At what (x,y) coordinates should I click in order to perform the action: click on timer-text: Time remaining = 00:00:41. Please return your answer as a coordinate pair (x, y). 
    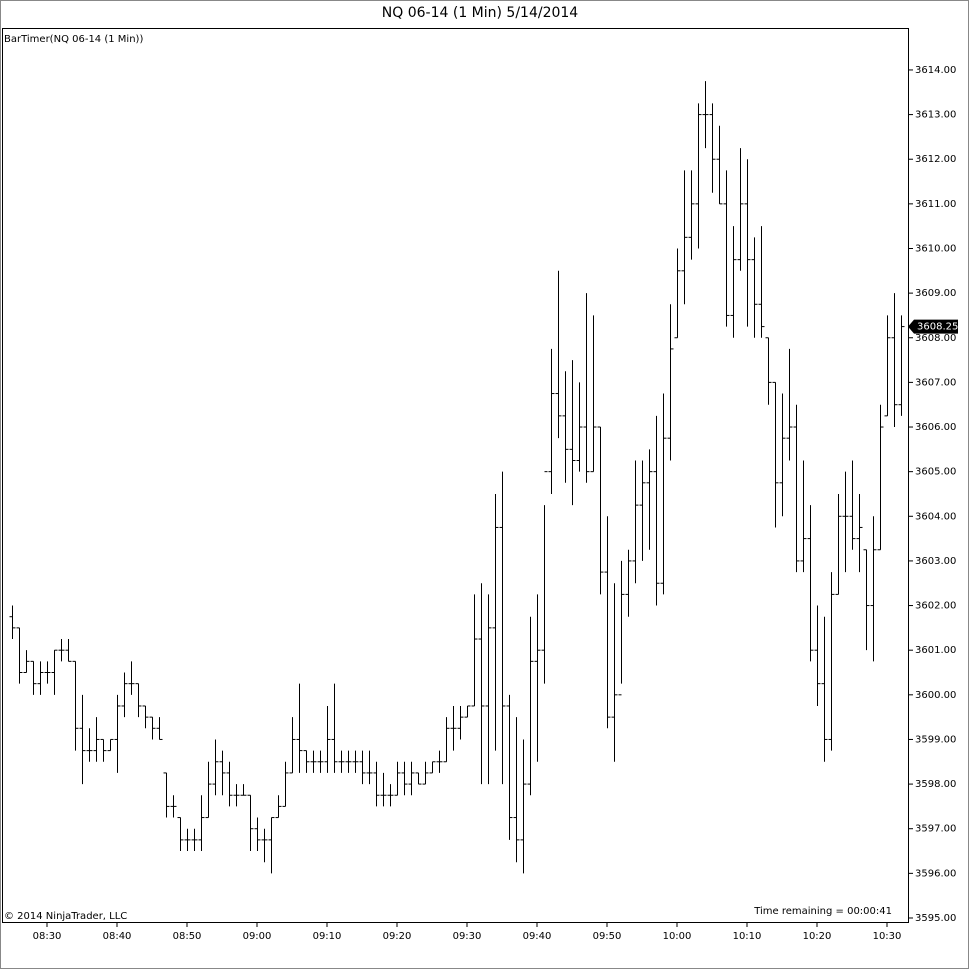
    Looking at the image, I should click on (822, 911).